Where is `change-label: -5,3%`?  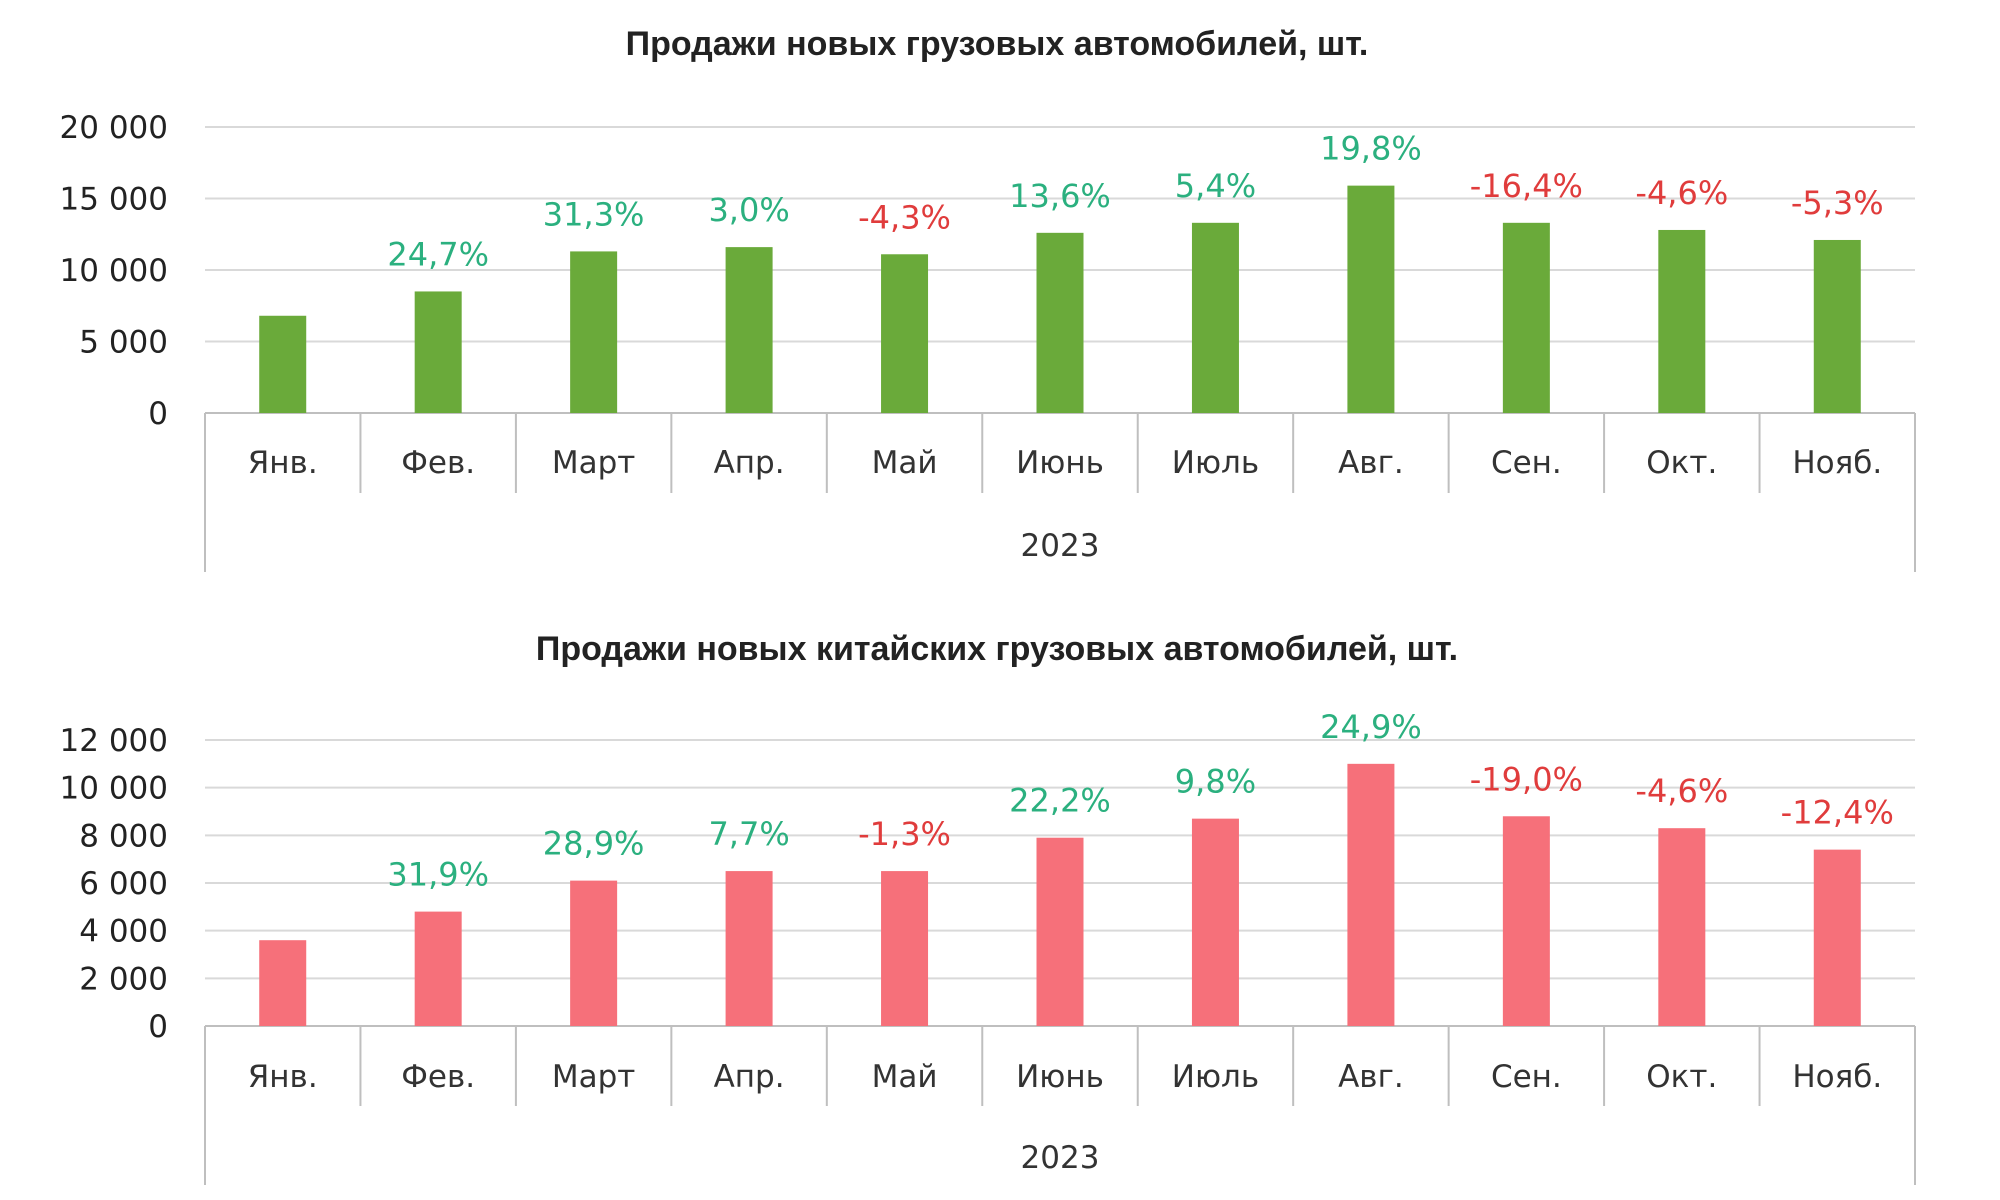 change-label: -5,3% is located at coordinates (1837, 203).